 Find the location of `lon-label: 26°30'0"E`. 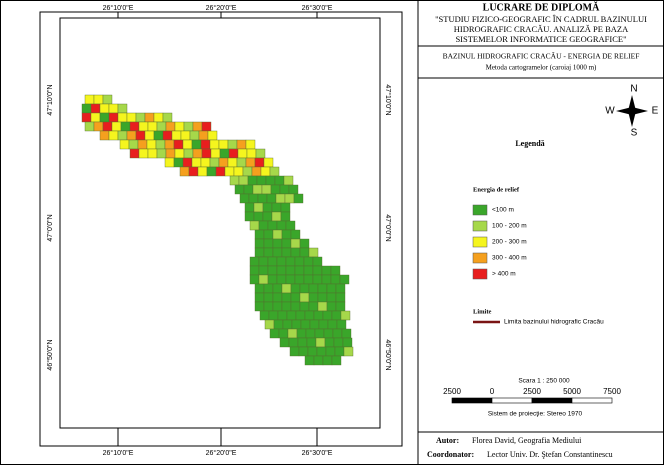

lon-label: 26°30'0"E is located at coordinates (317, 453).